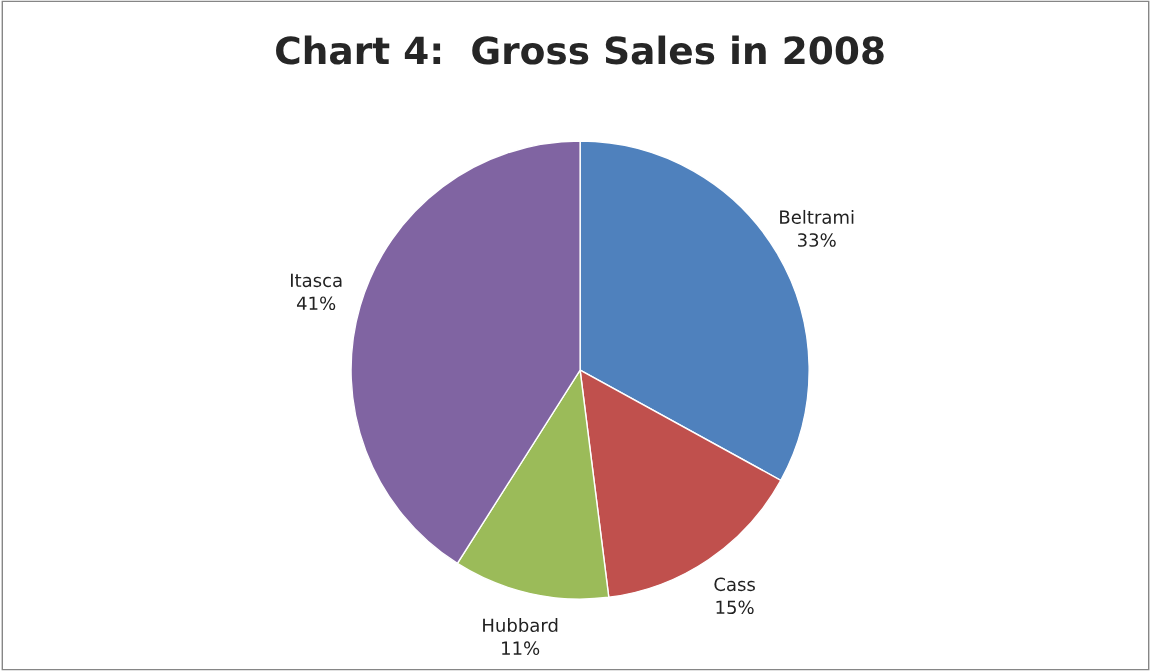  I want to click on slice-label: Hubbard, so click(520, 625).